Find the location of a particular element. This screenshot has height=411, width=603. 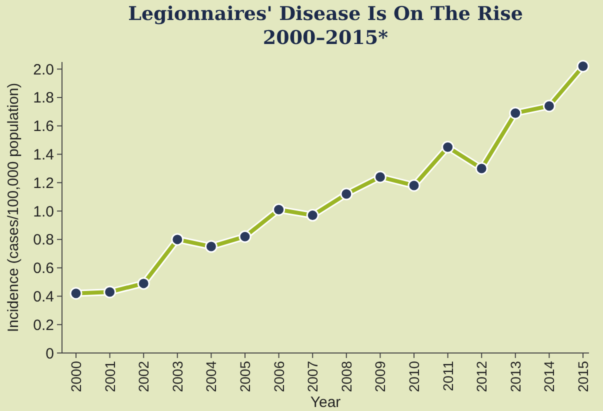

x-tick-label: 2013 is located at coordinates (515, 376).